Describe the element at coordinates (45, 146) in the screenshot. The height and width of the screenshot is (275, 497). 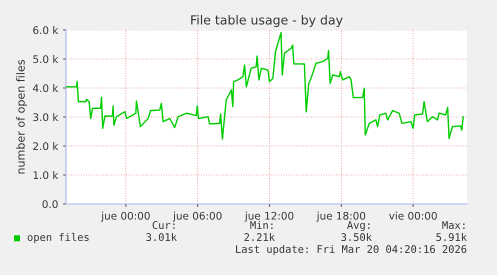
I see `y-tick-label: 2.0 k` at that location.